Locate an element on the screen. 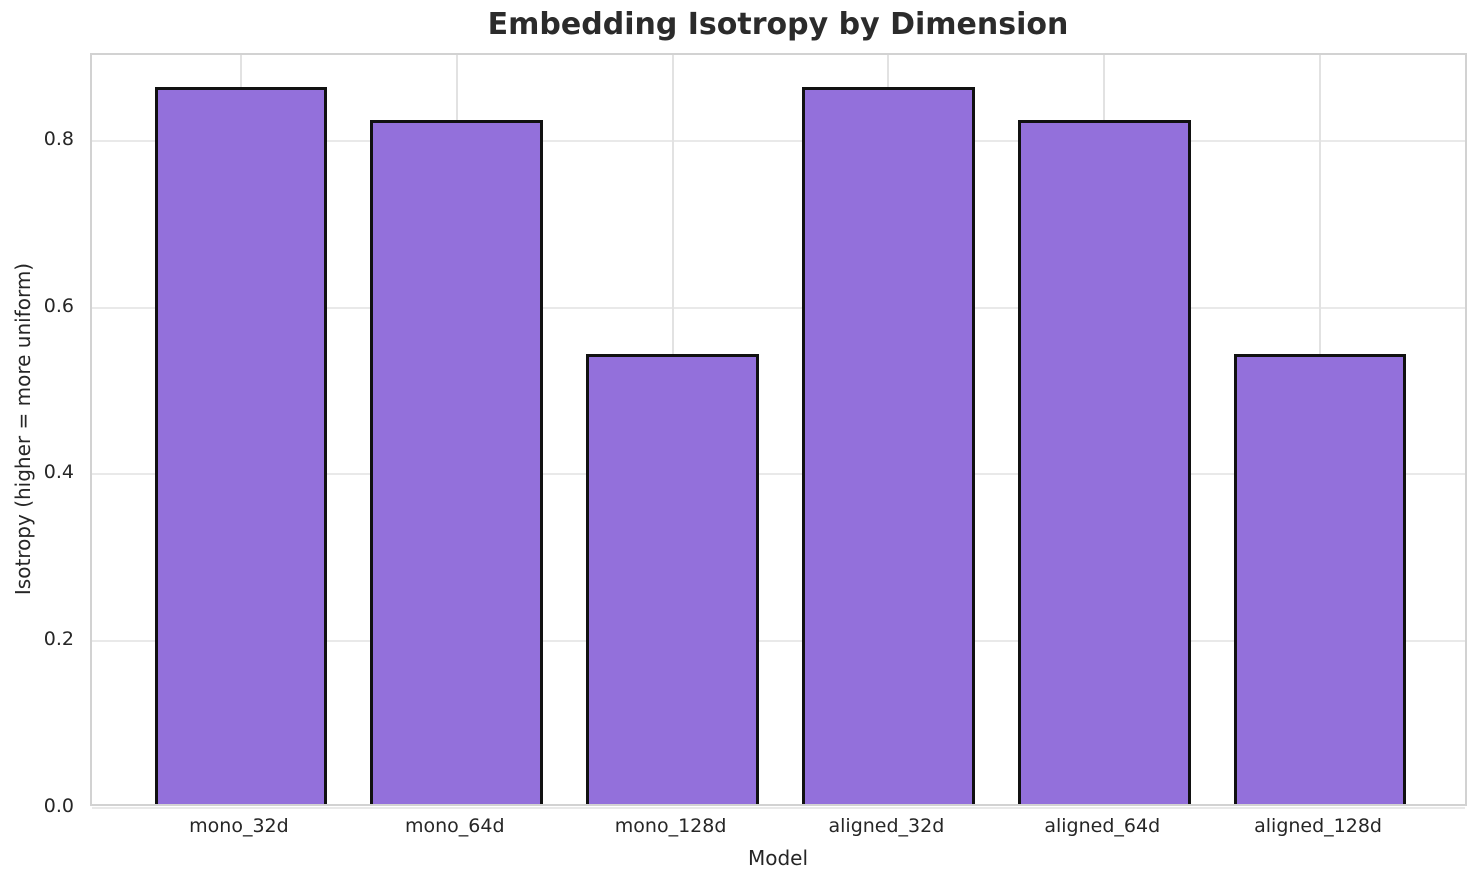 The height and width of the screenshot is (885, 1484). x-tick-label: aligned_128d is located at coordinates (1318, 826).